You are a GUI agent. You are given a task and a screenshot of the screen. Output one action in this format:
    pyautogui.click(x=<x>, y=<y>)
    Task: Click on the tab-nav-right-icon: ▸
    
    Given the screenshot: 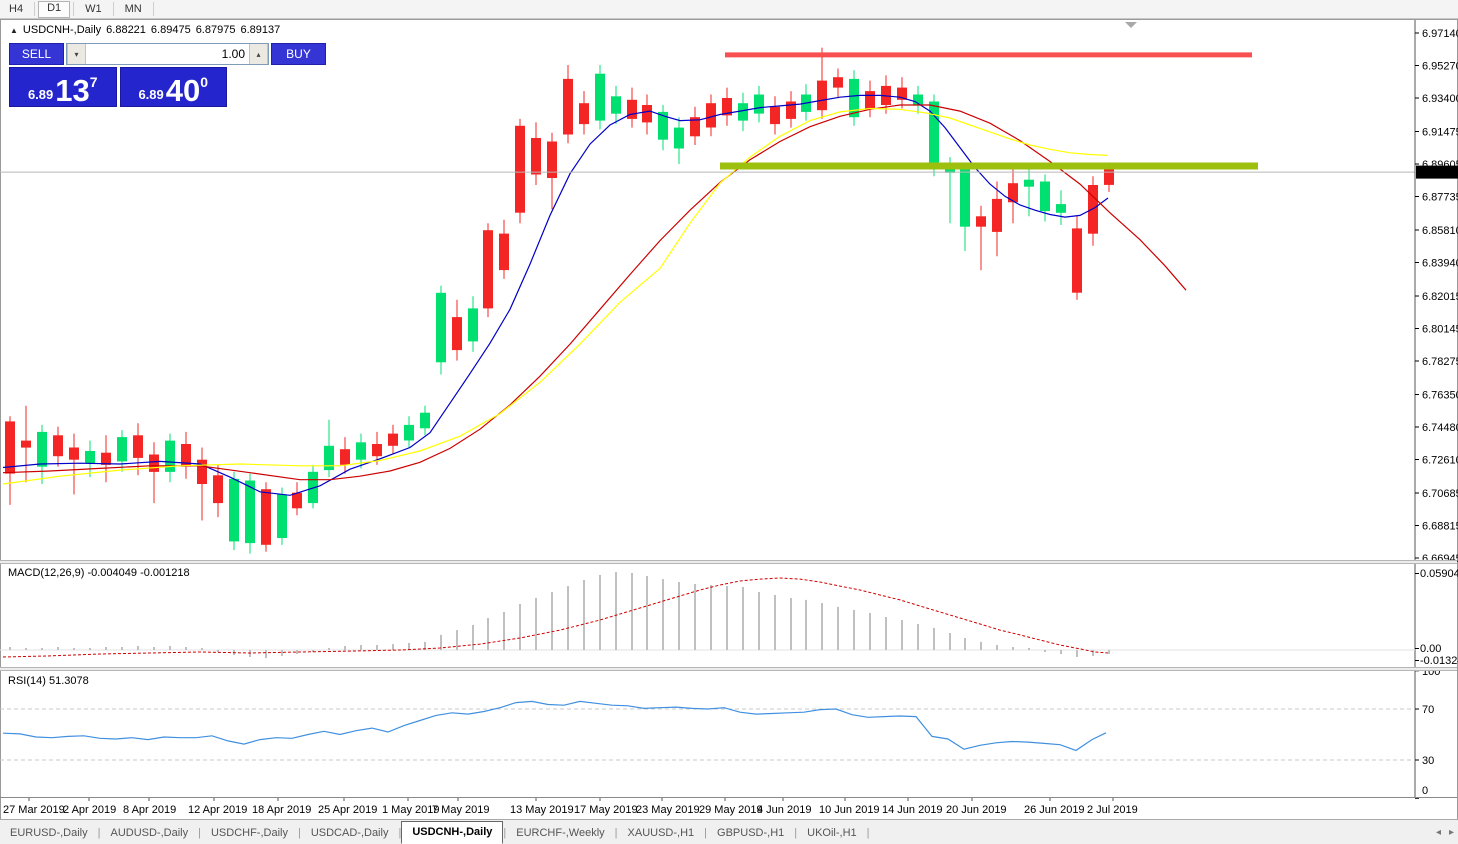 What is the action you would take?
    pyautogui.click(x=1451, y=832)
    